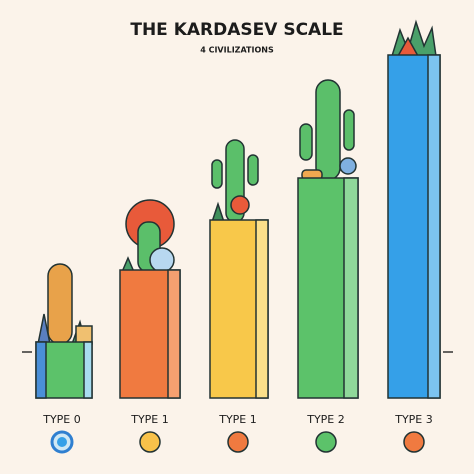  Describe the element at coordinates (61, 419) in the screenshot. I see `type-label: TYPE 0` at that location.